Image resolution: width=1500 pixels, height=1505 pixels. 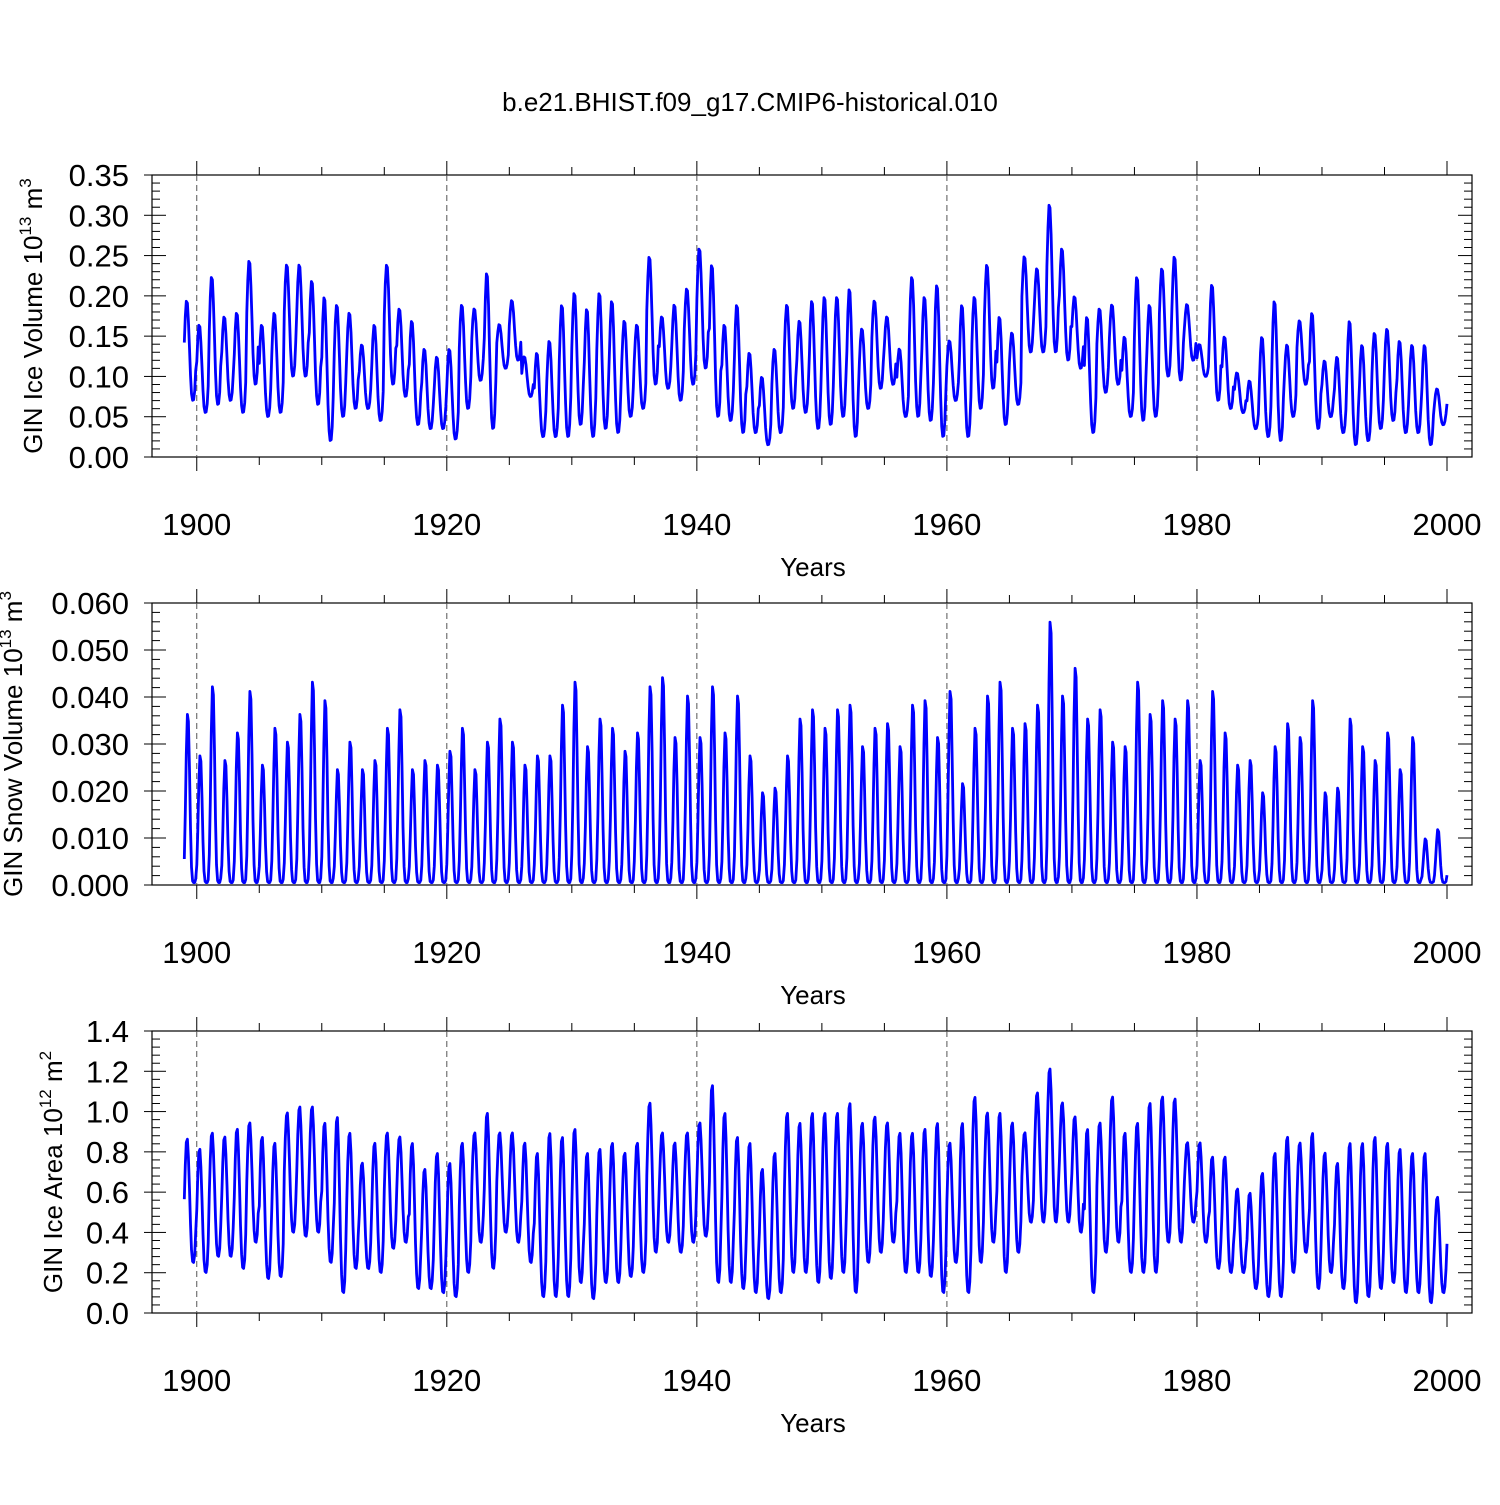 What do you see at coordinates (99, 215) in the screenshot?
I see `y-tick-label: 0.30` at bounding box center [99, 215].